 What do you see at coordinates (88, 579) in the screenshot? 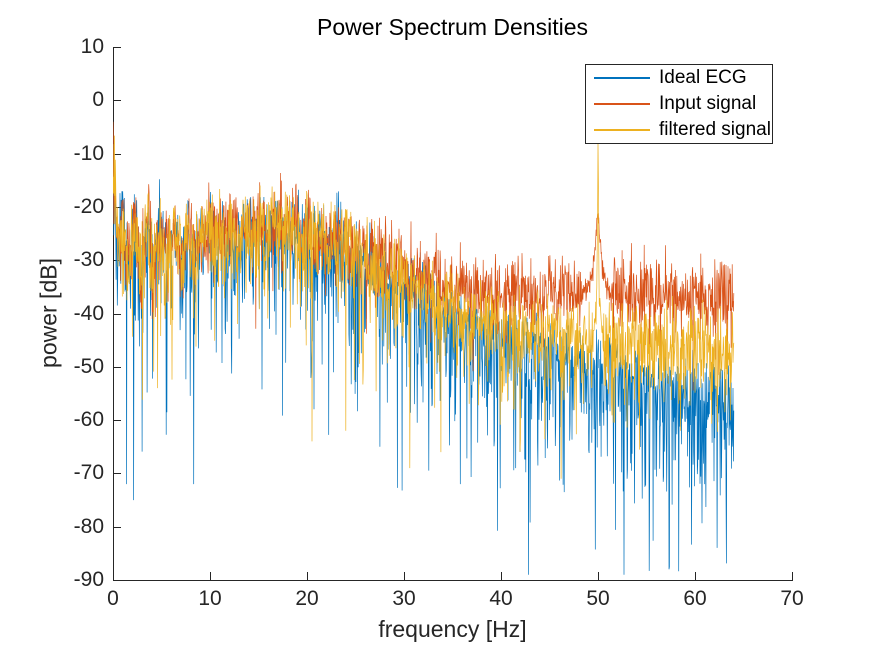
I see `y-tick-label: -90` at bounding box center [88, 579].